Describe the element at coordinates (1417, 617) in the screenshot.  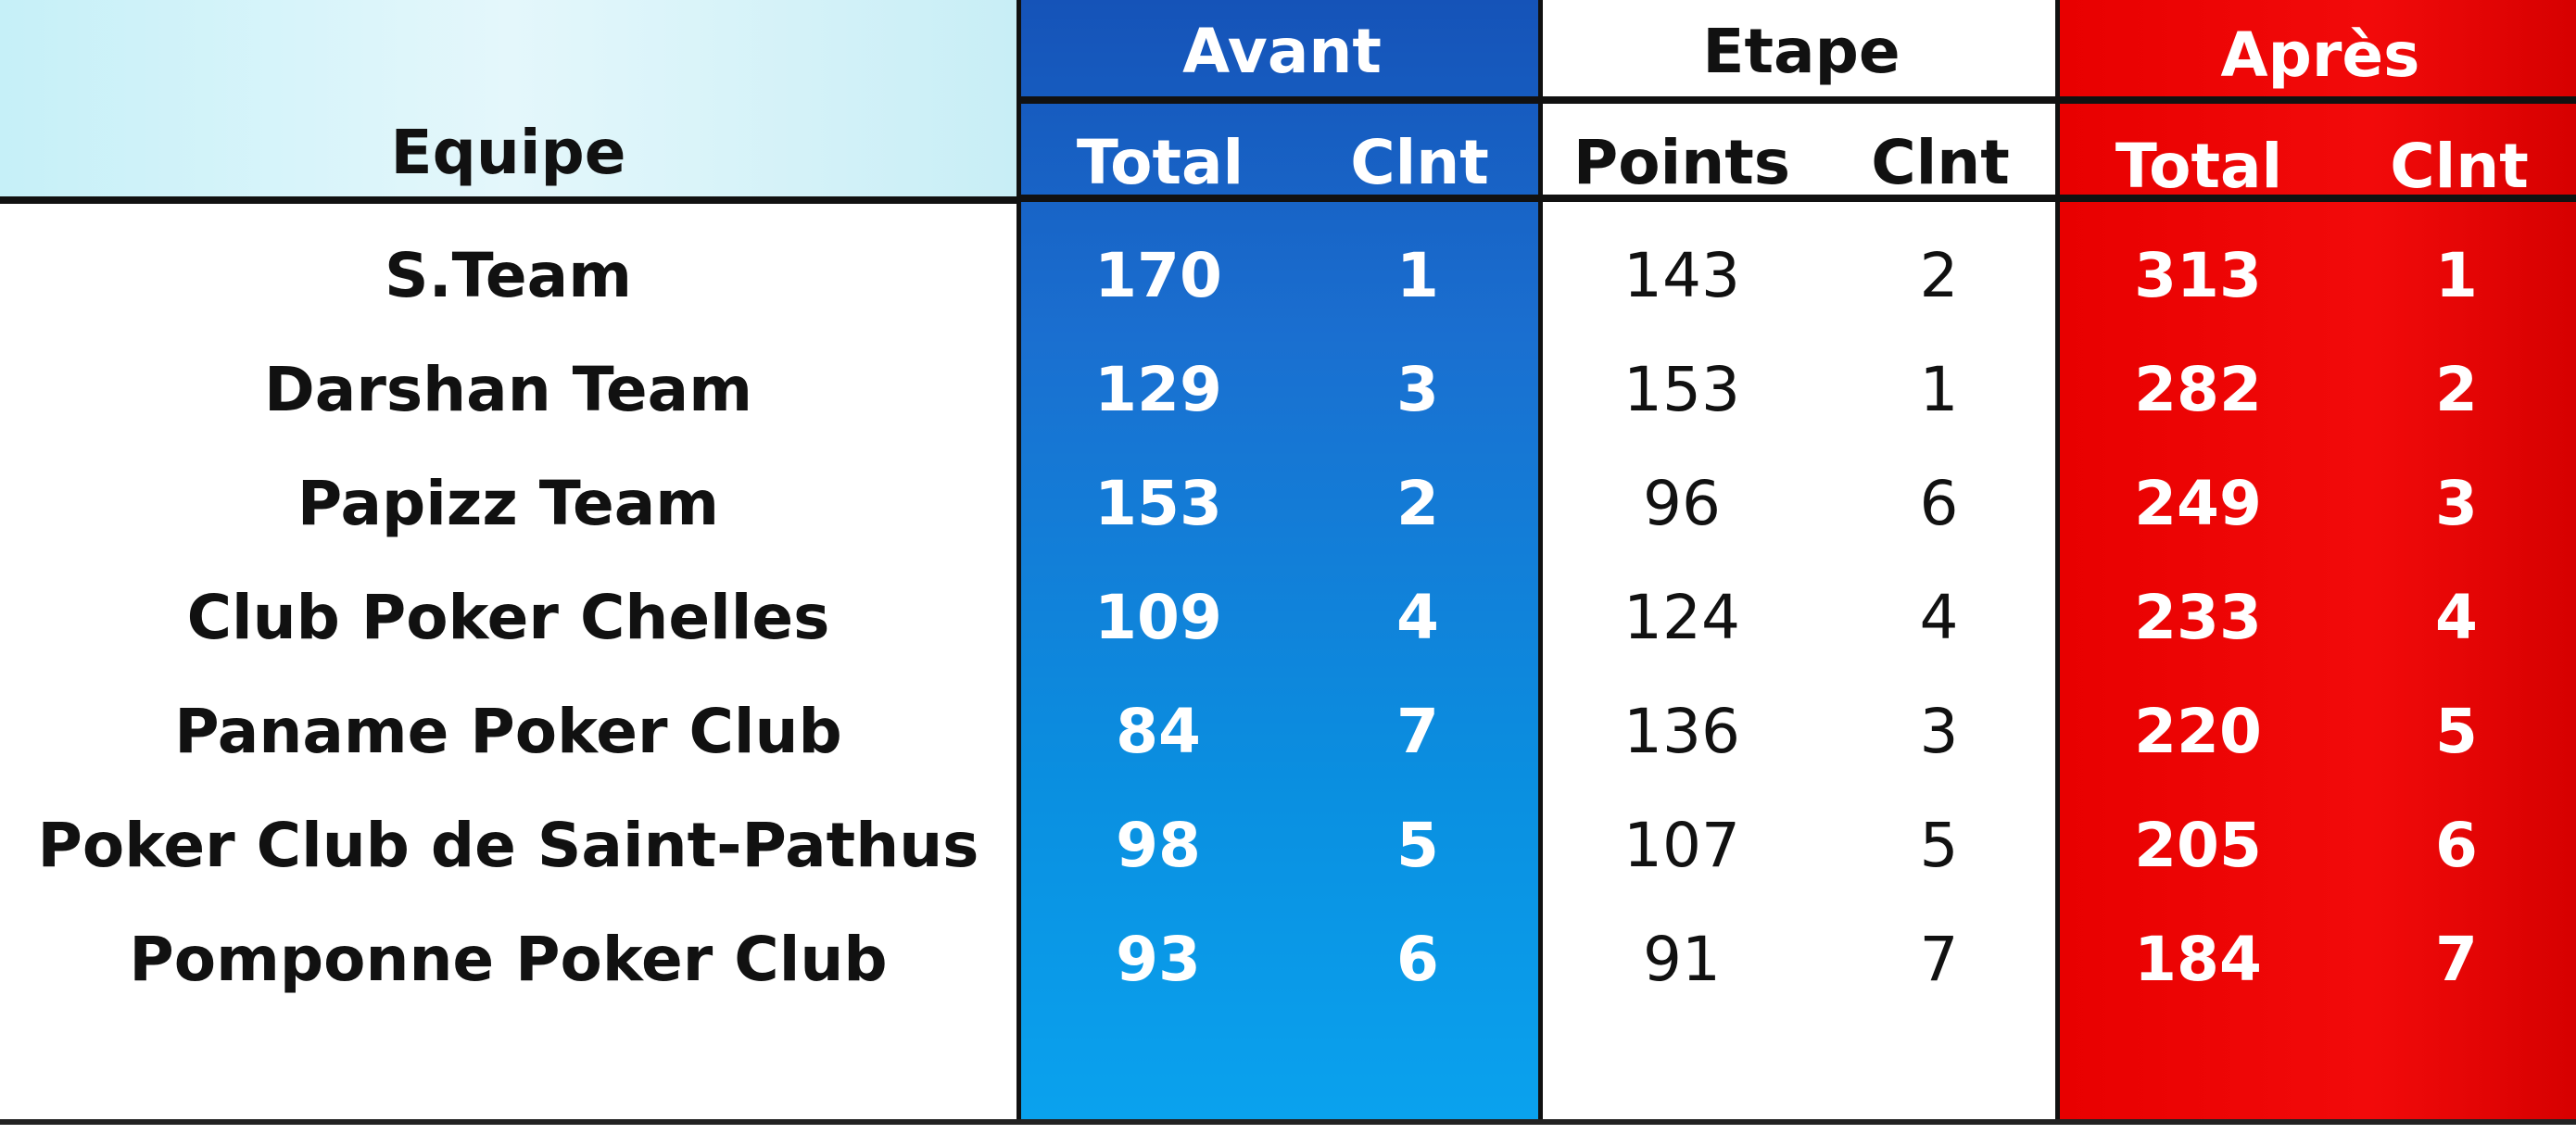
I see `cell-avant-clnt: 4` at that location.